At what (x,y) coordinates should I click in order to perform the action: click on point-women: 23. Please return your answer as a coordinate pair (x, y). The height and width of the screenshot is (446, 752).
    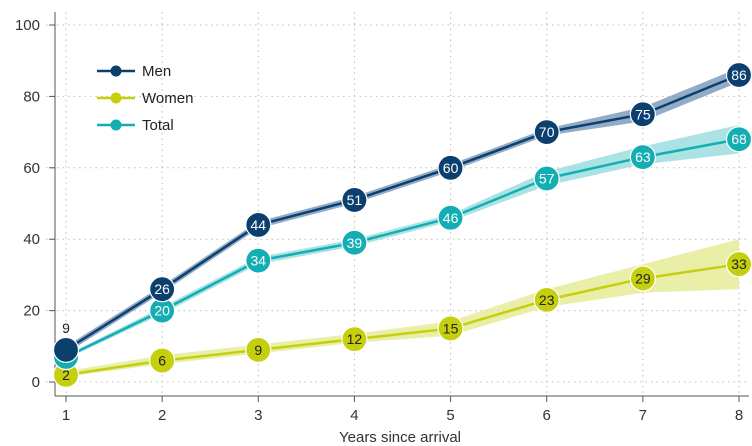
    Looking at the image, I should click on (546, 299).